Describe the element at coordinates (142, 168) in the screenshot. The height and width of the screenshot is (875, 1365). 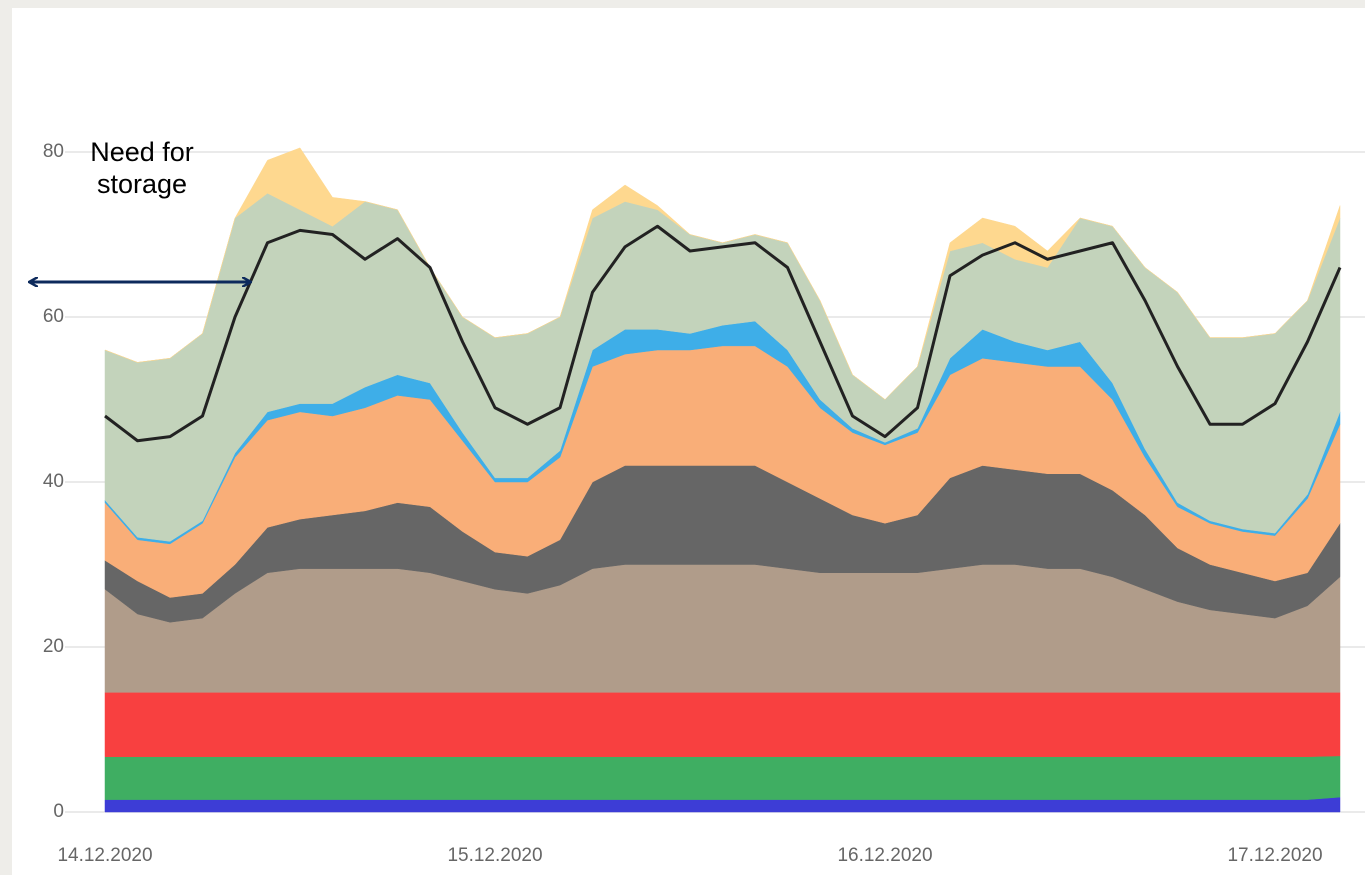
I see `annotation: Need for storage` at that location.